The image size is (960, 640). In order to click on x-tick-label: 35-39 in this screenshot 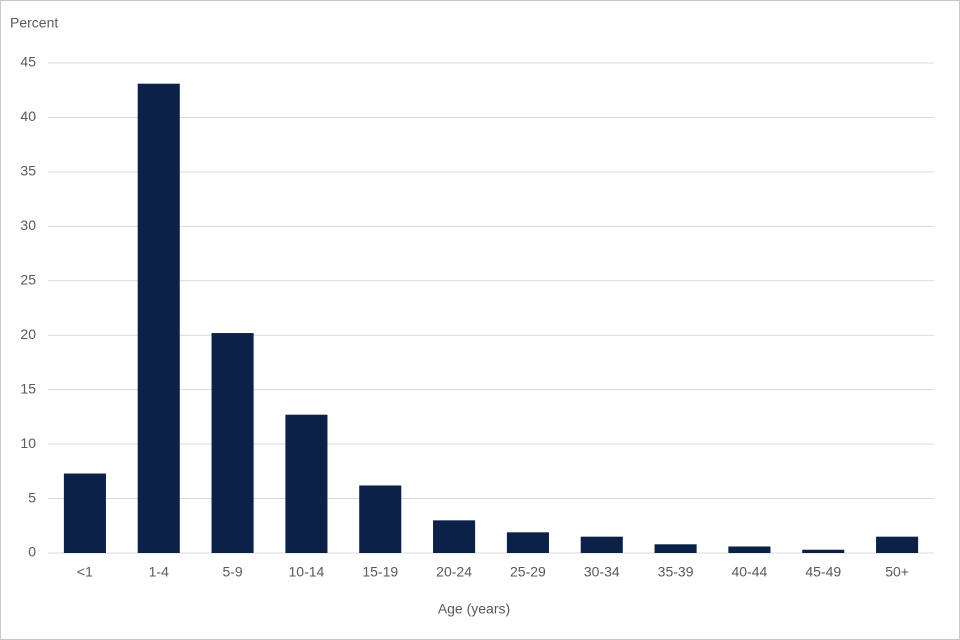, I will do `click(676, 572)`.